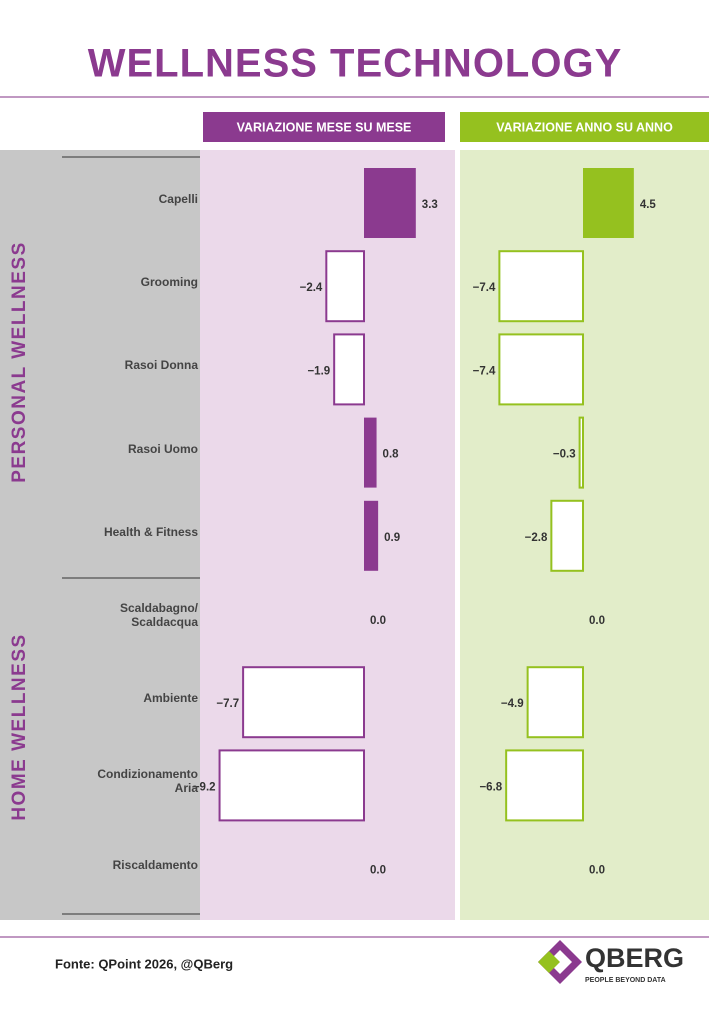 The width and height of the screenshot is (709, 1024). I want to click on logo-mark, so click(560, 962).